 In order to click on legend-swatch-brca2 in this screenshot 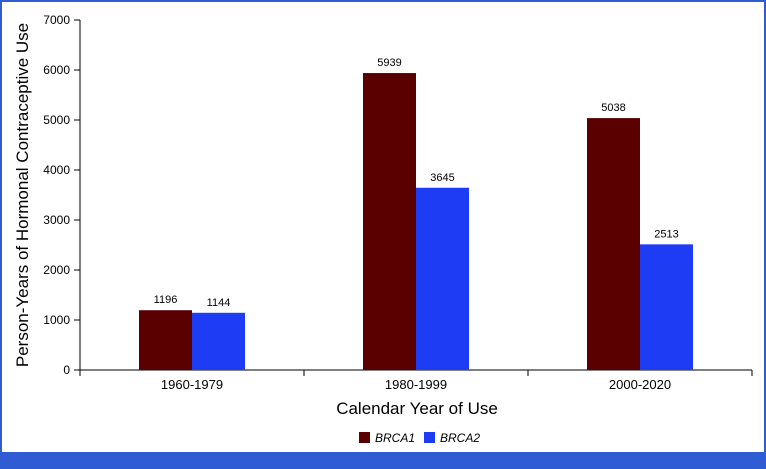, I will do `click(429, 437)`.